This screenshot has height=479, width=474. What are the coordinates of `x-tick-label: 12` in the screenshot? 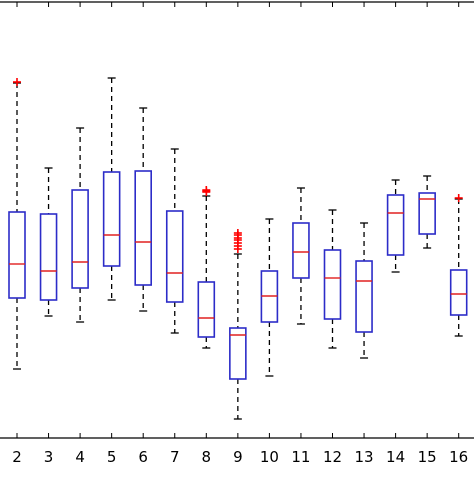 It's located at (332, 457).